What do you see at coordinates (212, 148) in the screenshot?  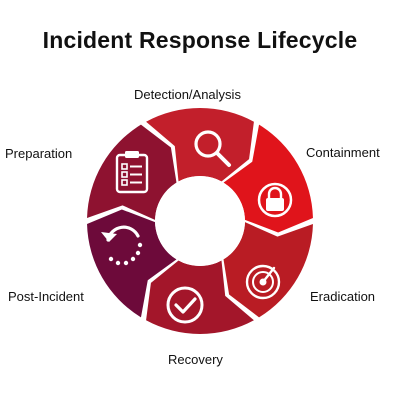 I see `magnifier-icon` at bounding box center [212, 148].